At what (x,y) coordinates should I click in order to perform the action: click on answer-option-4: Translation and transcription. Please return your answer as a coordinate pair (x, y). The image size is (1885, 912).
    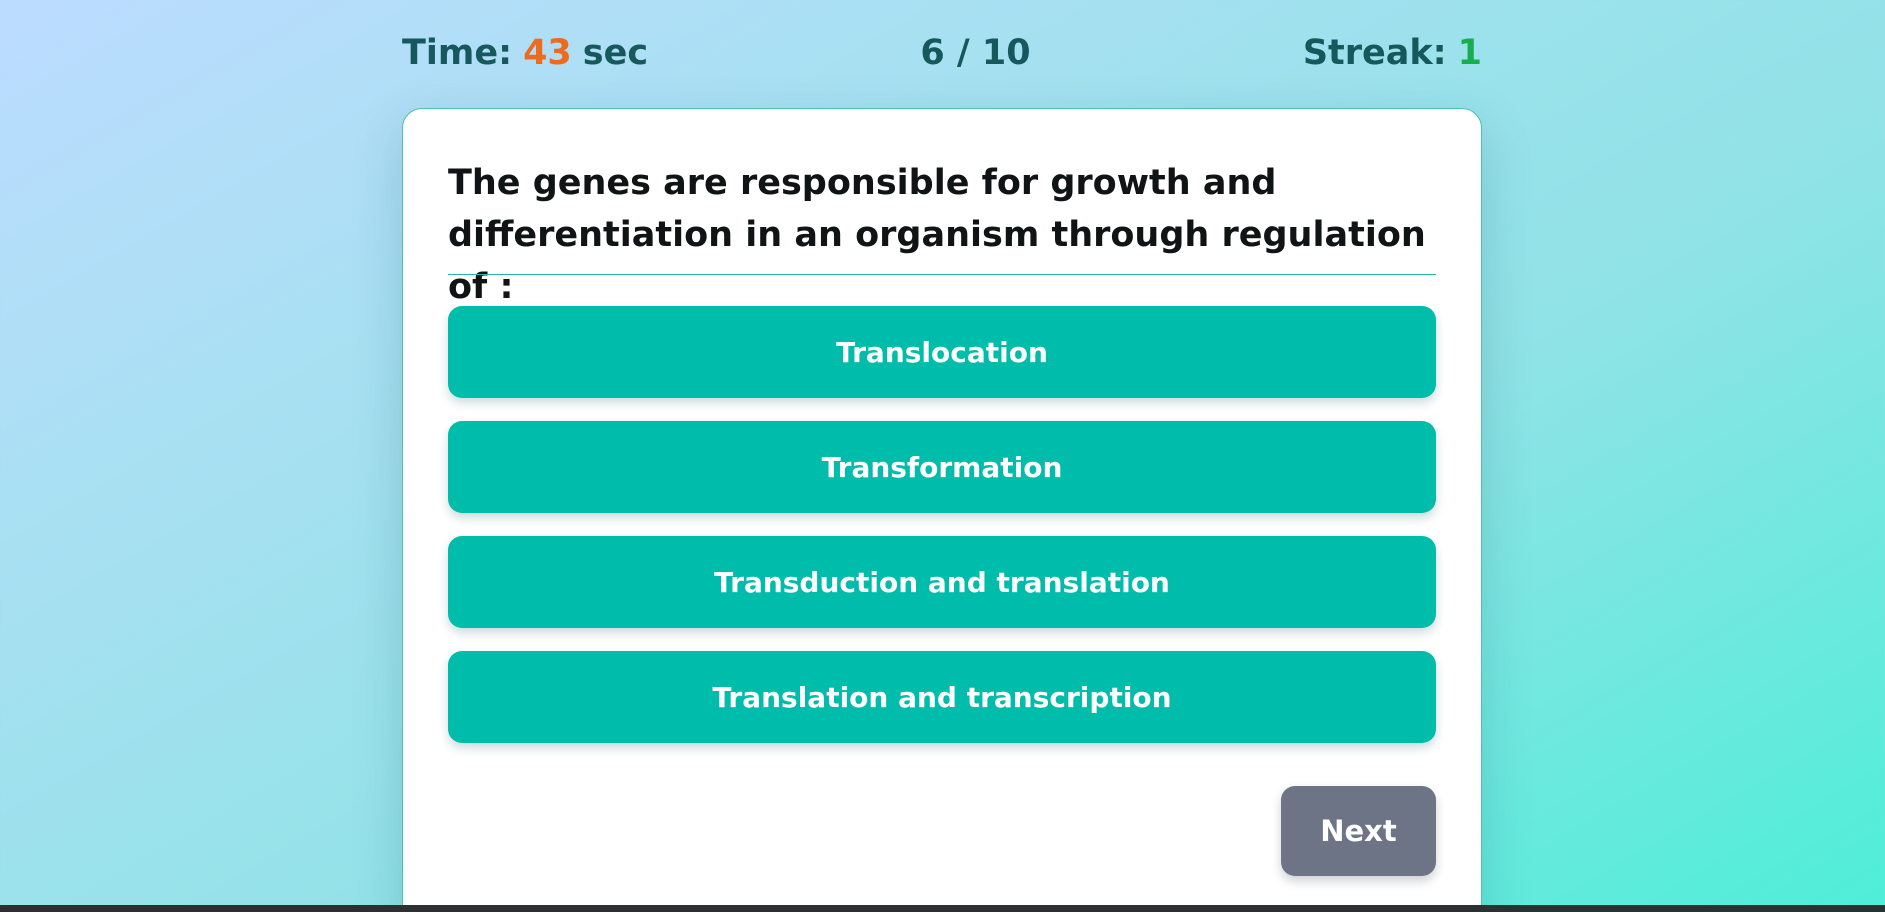
    Looking at the image, I should click on (942, 697).